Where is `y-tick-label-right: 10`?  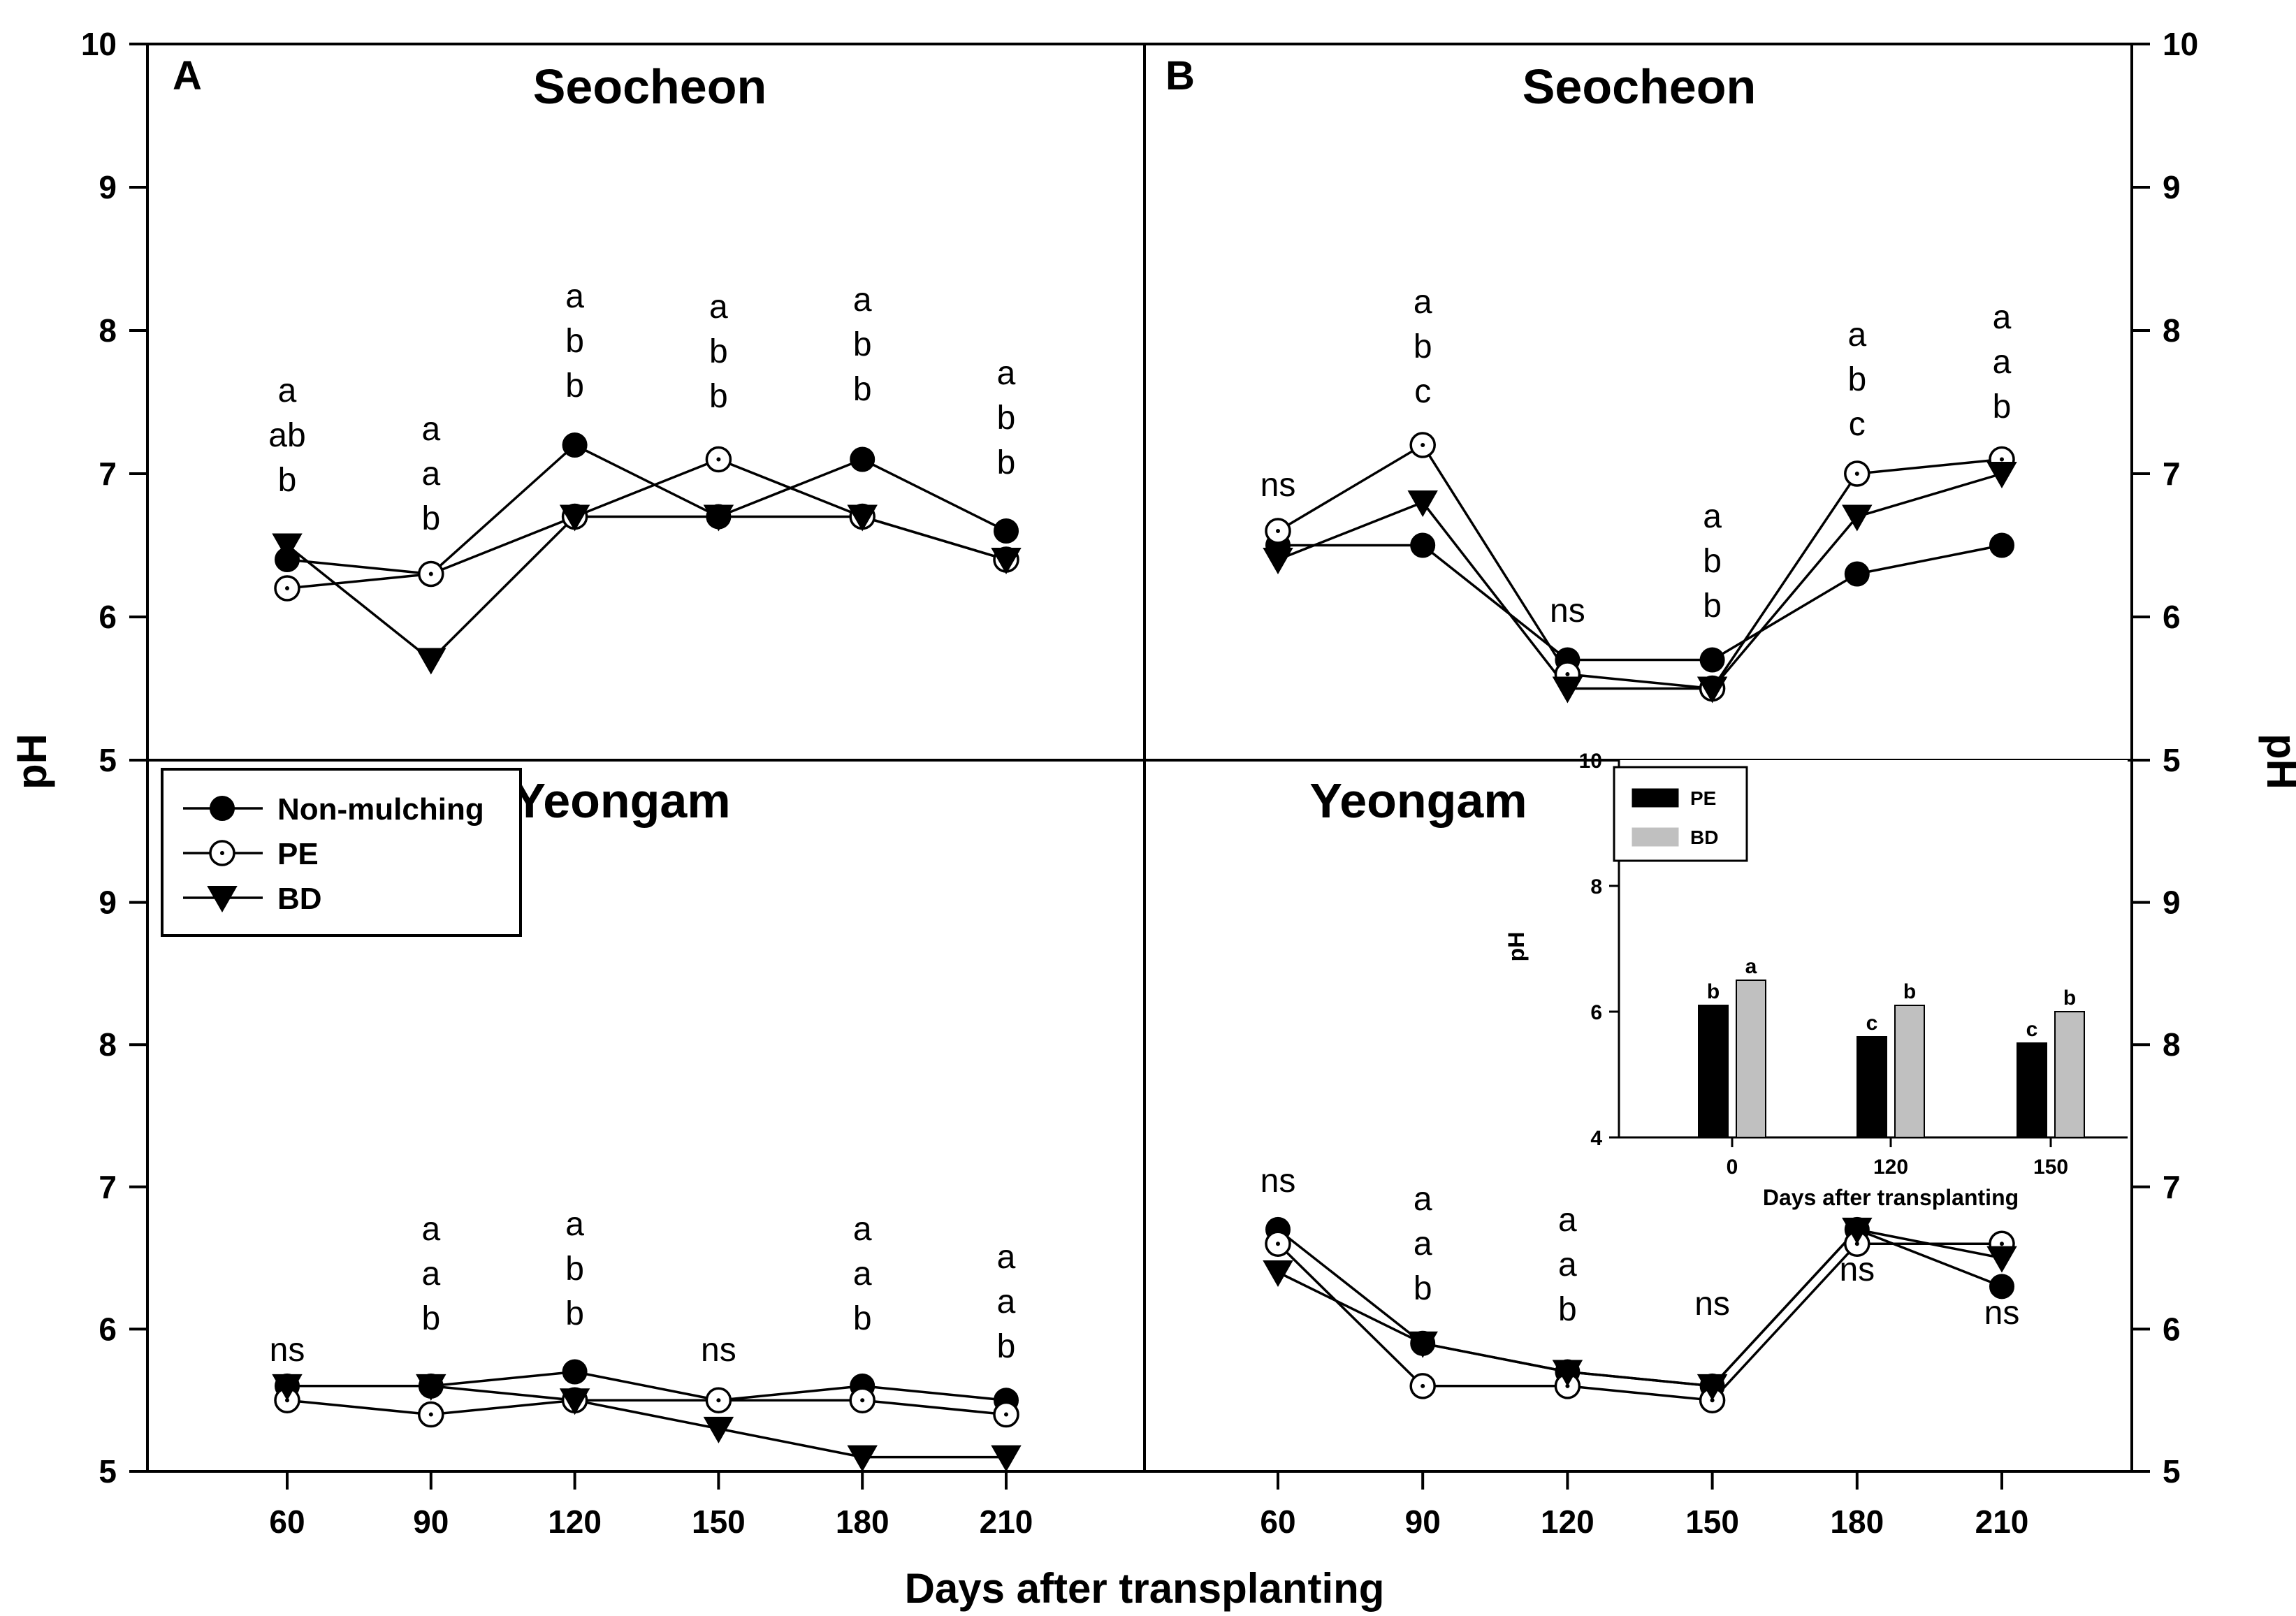
y-tick-label-right: 10 is located at coordinates (2180, 44).